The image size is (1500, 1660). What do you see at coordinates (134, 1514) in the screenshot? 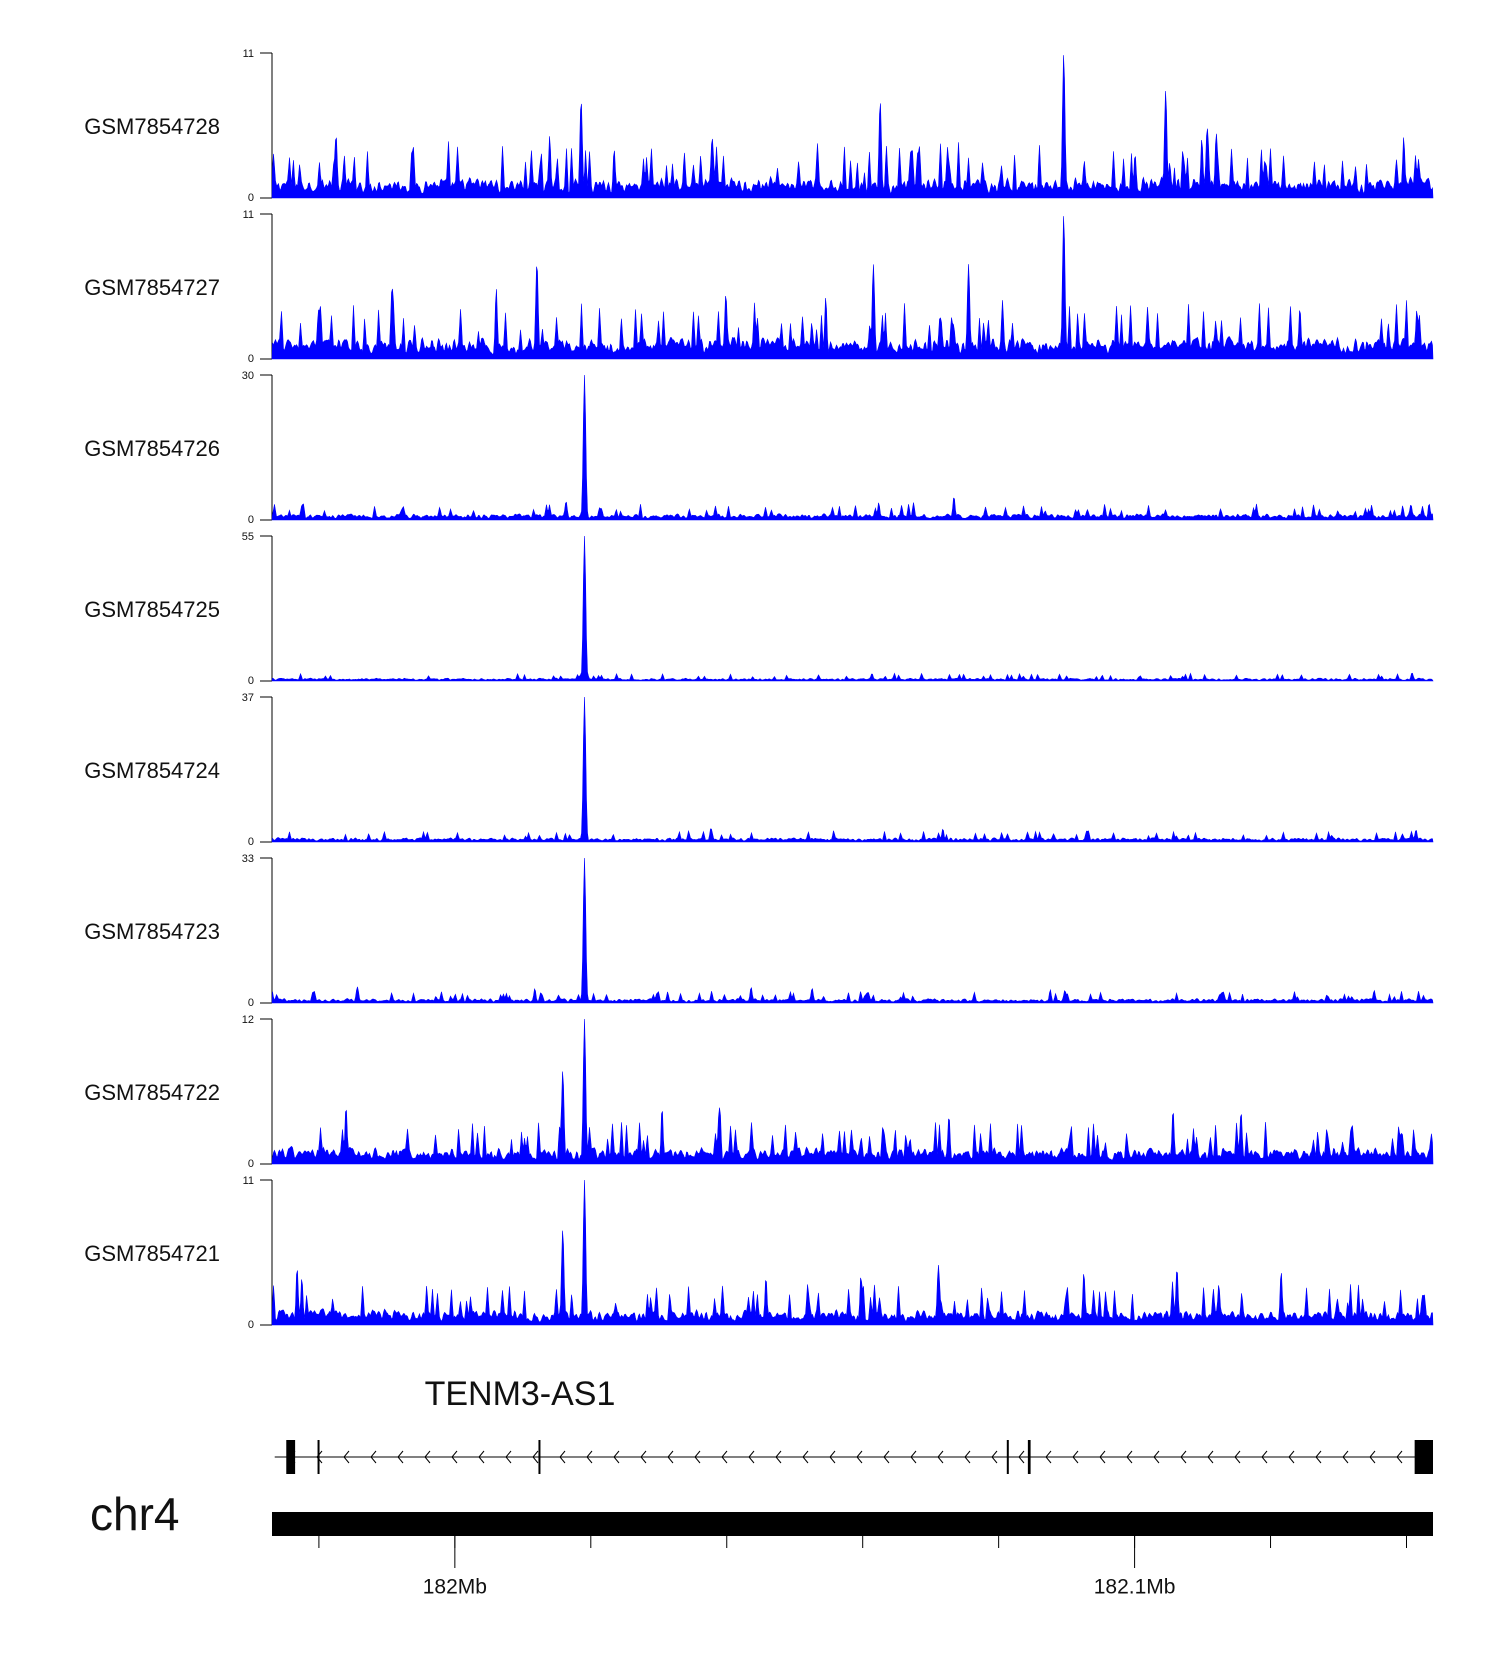
I see `chromosome-name: chr4` at bounding box center [134, 1514].